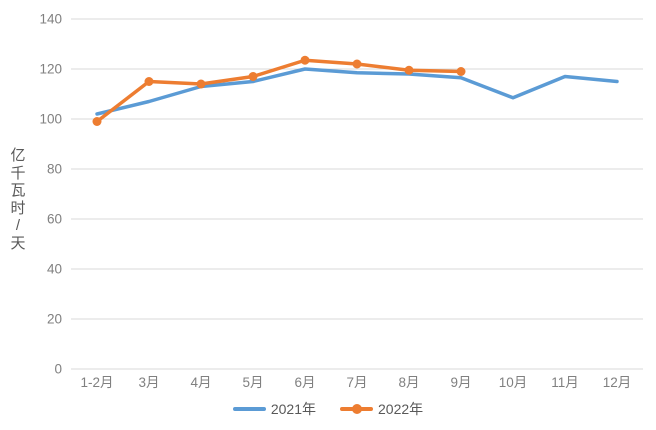 The width and height of the screenshot is (656, 430). I want to click on x-tick-label-6月: 6月, so click(304, 382).